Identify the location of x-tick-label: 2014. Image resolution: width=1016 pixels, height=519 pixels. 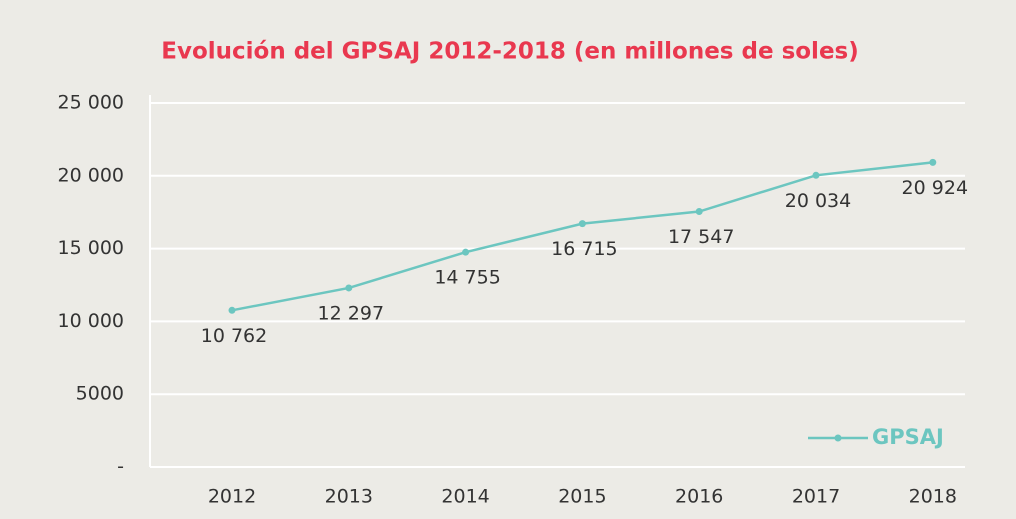
(465, 497).